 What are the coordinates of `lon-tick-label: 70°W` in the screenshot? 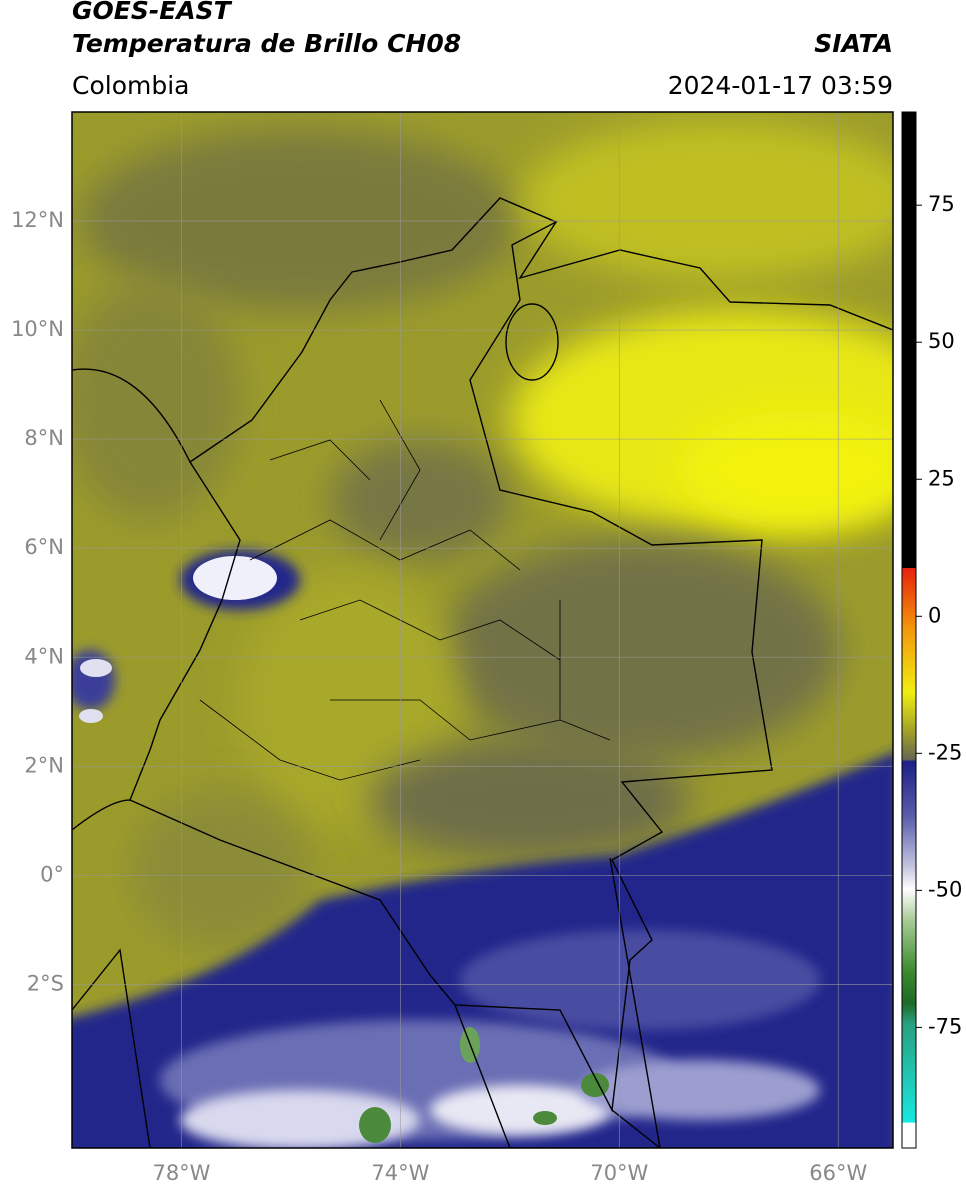 It's located at (619, 1173).